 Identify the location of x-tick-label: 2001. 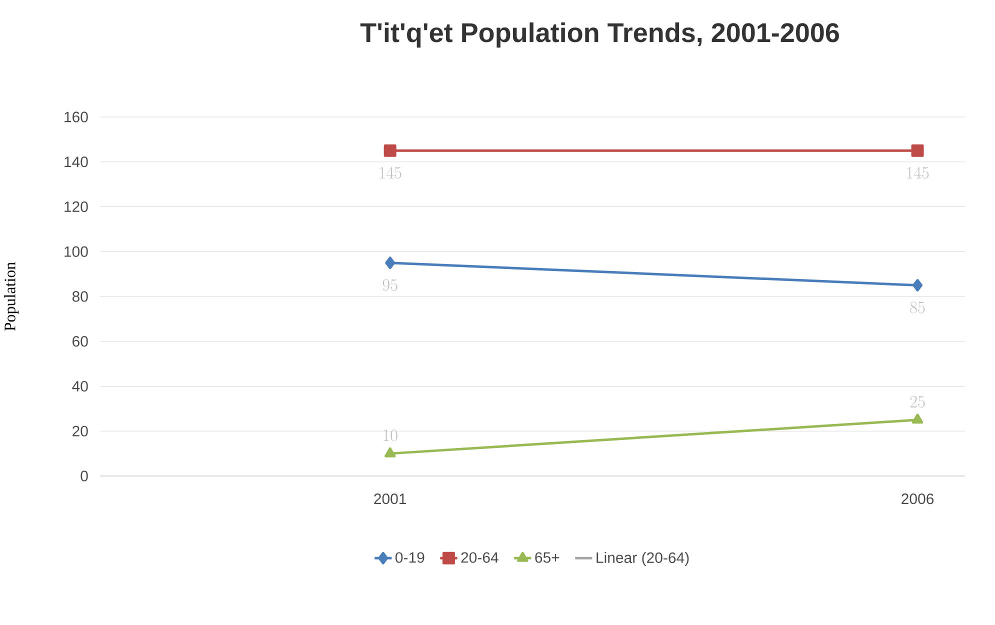
(390, 499).